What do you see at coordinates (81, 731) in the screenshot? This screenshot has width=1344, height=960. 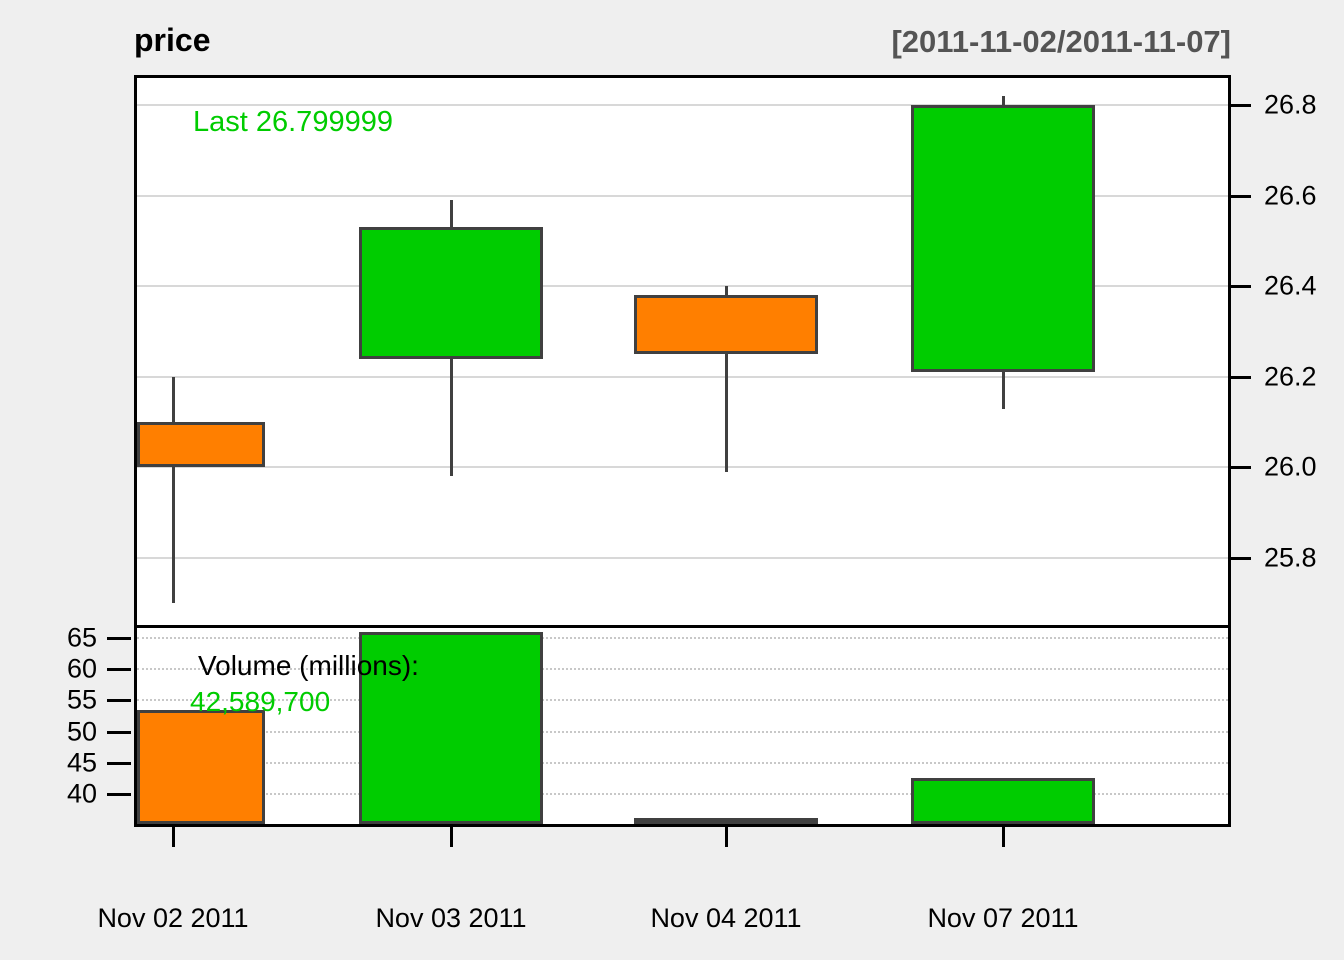 I see `volume-axis-label: 50` at bounding box center [81, 731].